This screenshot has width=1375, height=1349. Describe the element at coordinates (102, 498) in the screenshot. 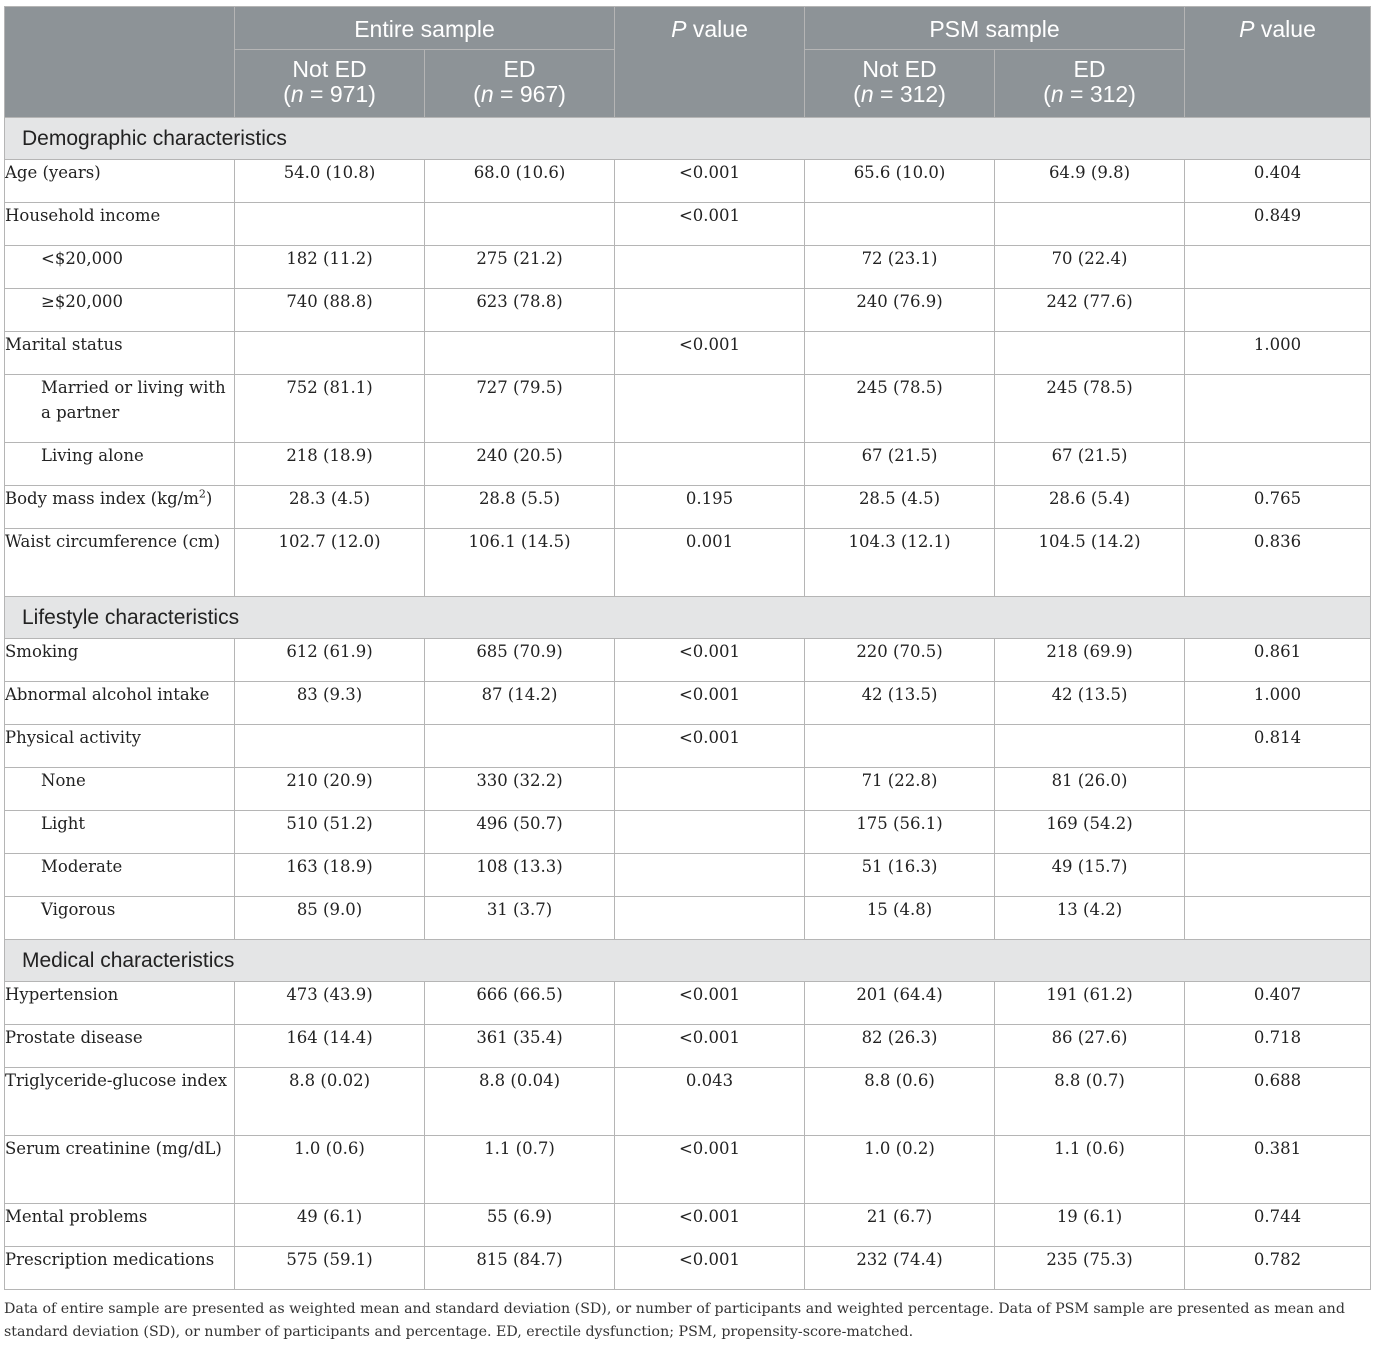

I see `row-label-text: Body mass index (kg/m` at that location.